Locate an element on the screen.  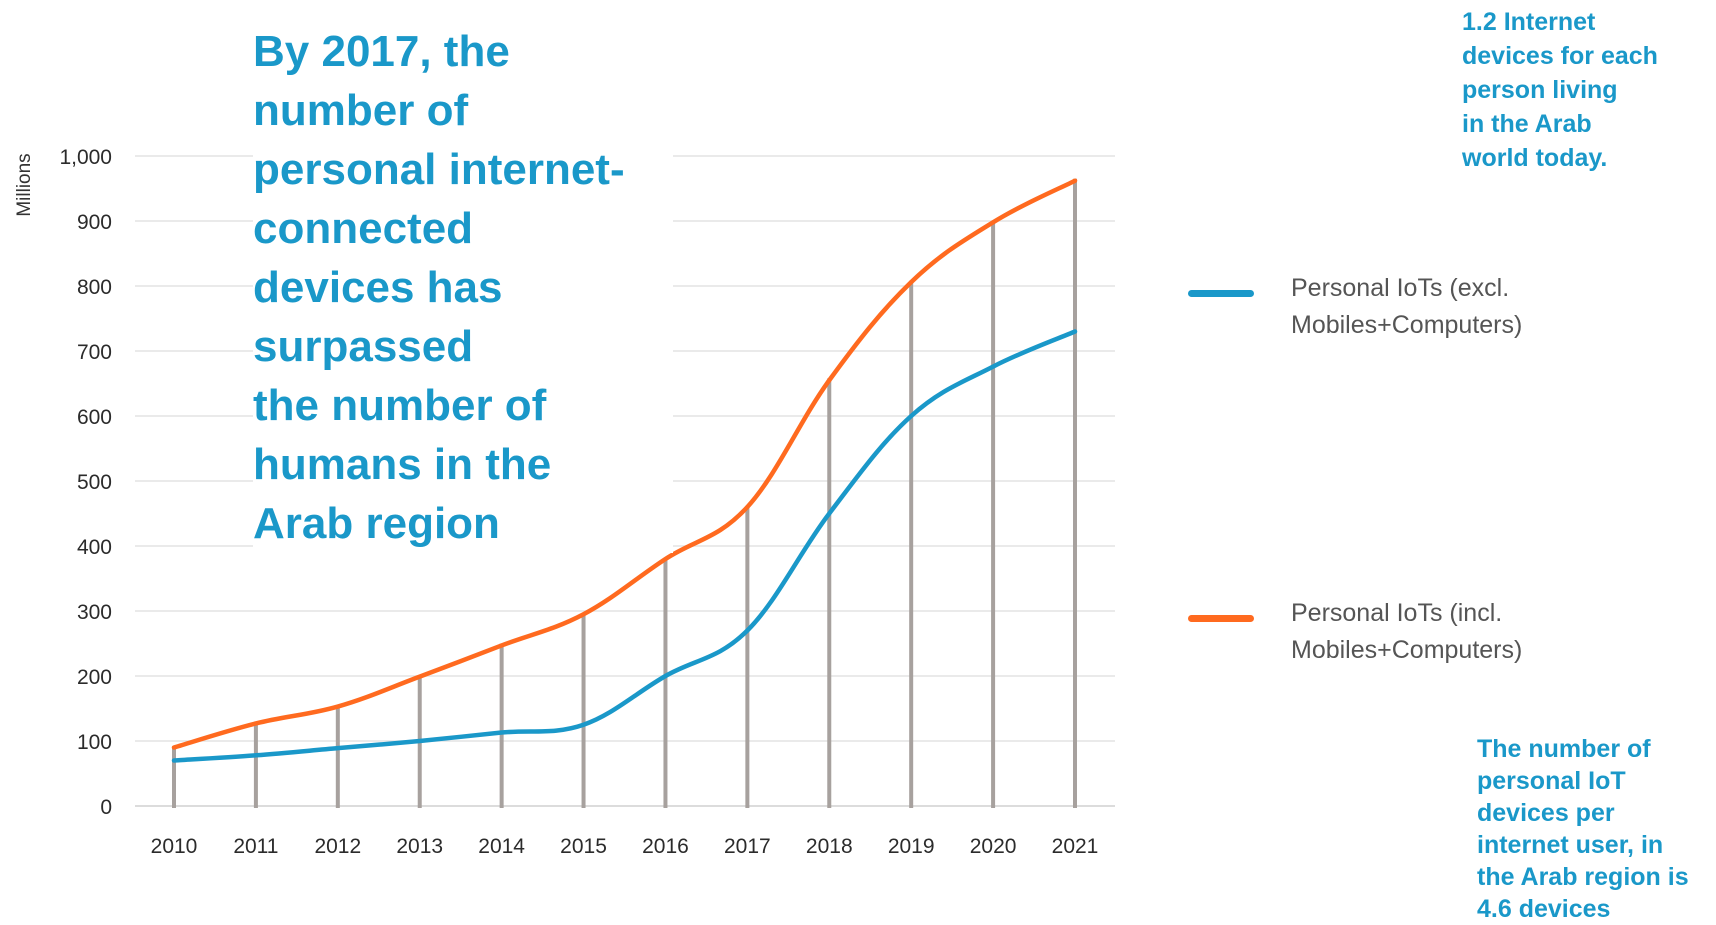
x-tick-label: 2013 is located at coordinates (419, 846).